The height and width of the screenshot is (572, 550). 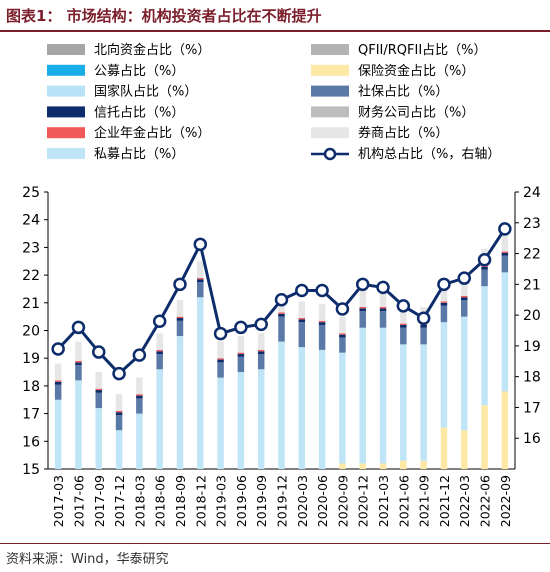 What do you see at coordinates (31, 304) in the screenshot?
I see `y-left-tick-label: 21` at bounding box center [31, 304].